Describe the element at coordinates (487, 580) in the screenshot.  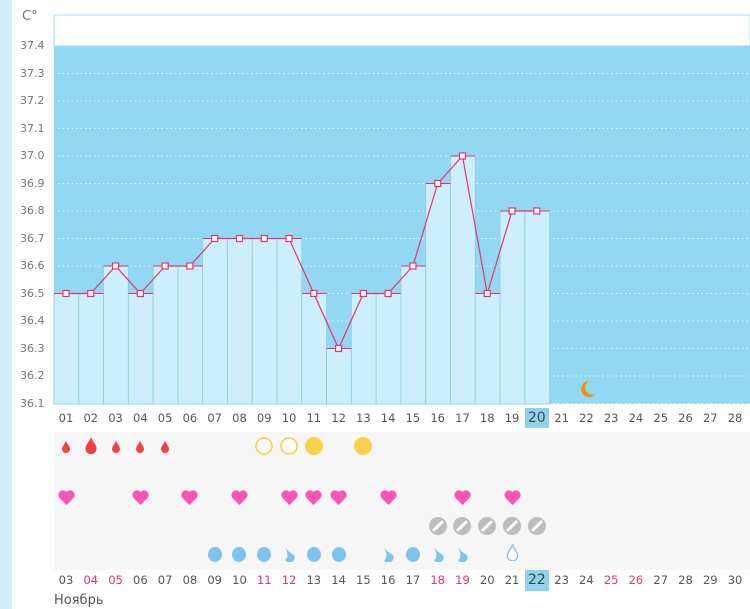
I see `date-label: 20` at that location.